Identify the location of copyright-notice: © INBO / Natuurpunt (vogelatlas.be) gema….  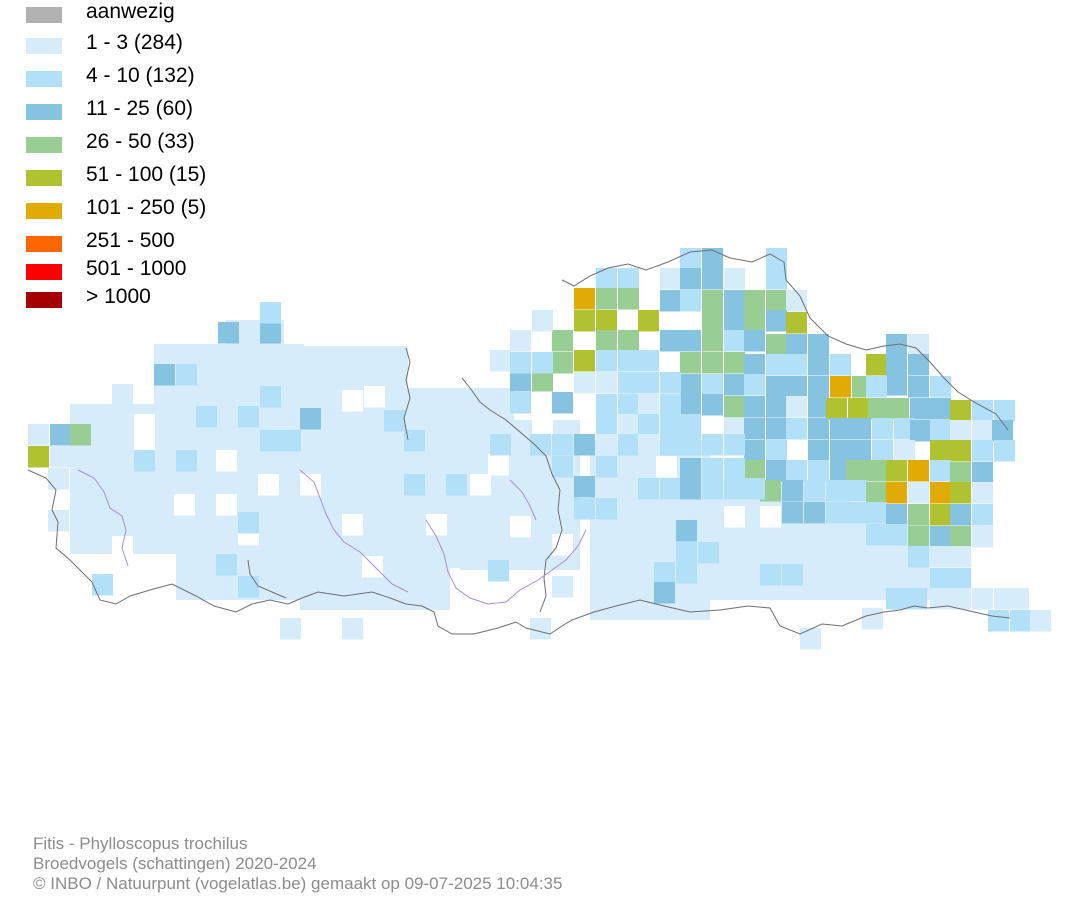
(298, 883).